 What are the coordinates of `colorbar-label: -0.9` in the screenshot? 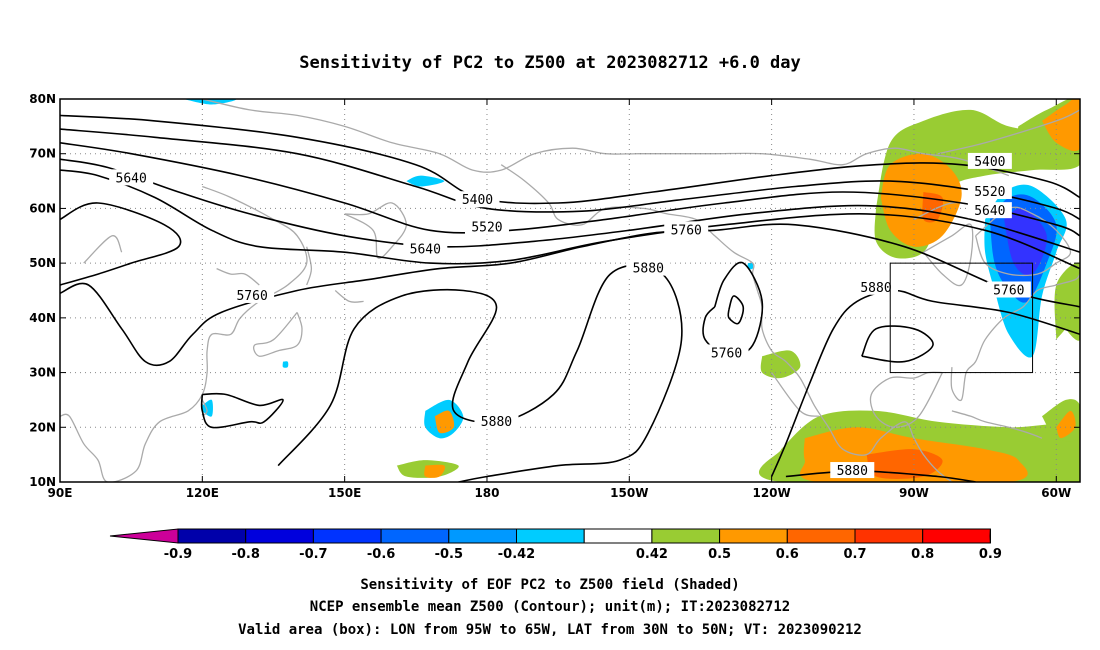 It's located at (178, 554).